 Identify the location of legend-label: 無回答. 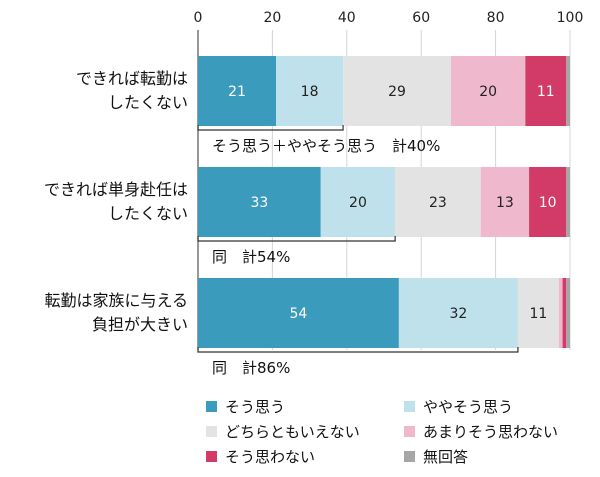
(446, 457).